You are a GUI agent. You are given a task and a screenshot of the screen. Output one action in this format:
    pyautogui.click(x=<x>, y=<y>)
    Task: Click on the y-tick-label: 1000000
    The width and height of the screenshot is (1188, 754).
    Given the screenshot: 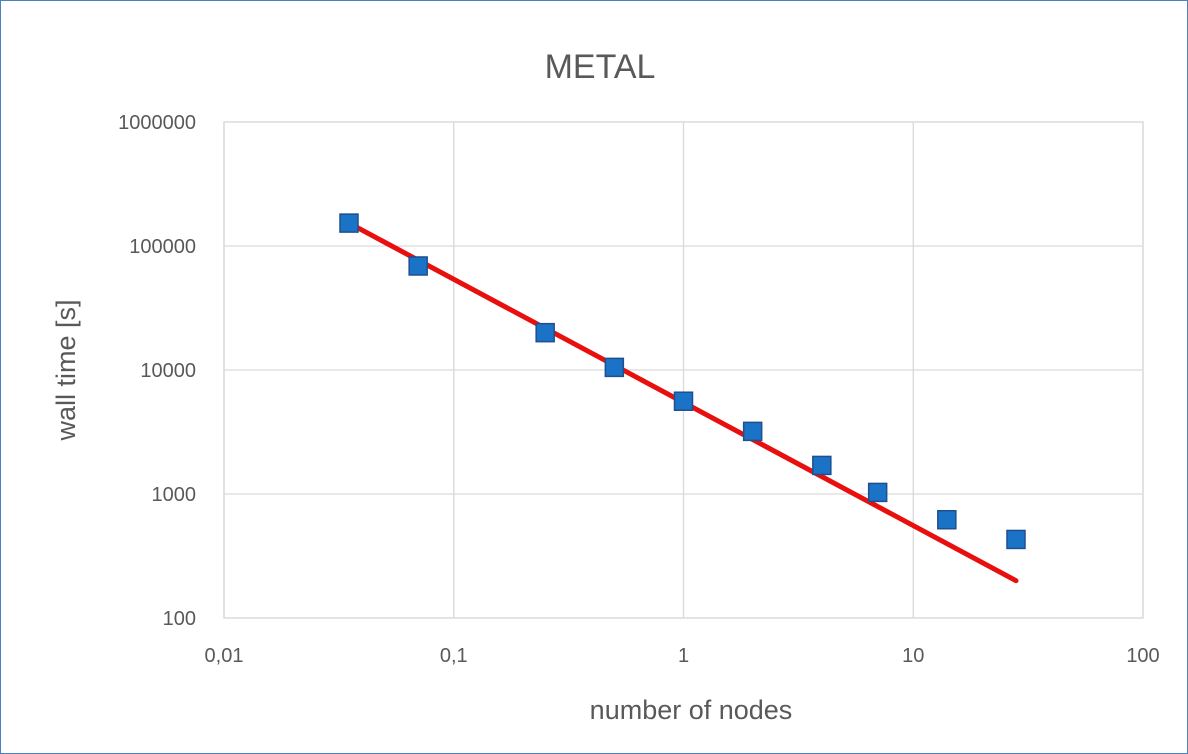 What is the action you would take?
    pyautogui.click(x=157, y=123)
    